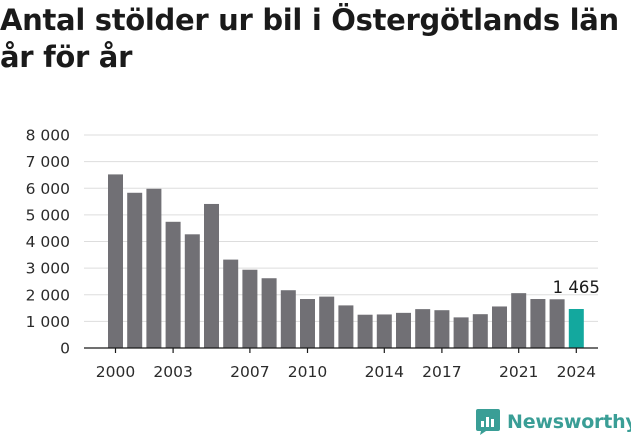  What do you see at coordinates (384, 331) in the screenshot?
I see `bar-2014` at bounding box center [384, 331].